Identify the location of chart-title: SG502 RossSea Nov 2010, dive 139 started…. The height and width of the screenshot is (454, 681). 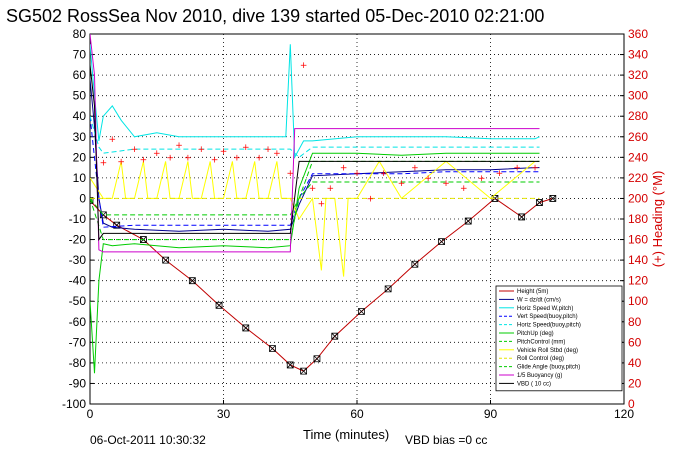
(275, 16).